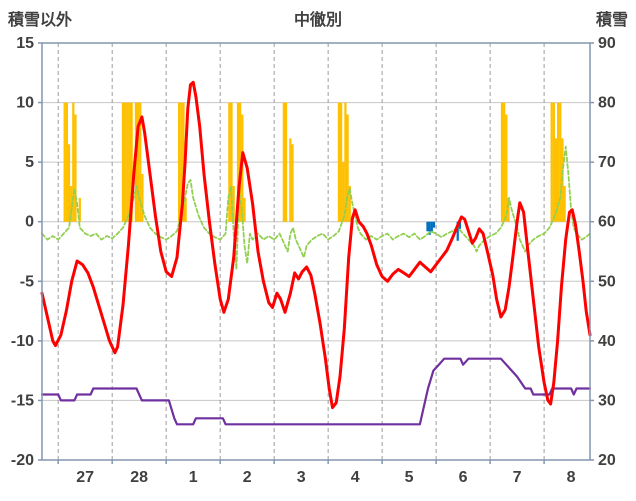 This screenshot has height=501, width=636. What do you see at coordinates (607, 460) in the screenshot?
I see `svg-text: 20` at bounding box center [607, 460].